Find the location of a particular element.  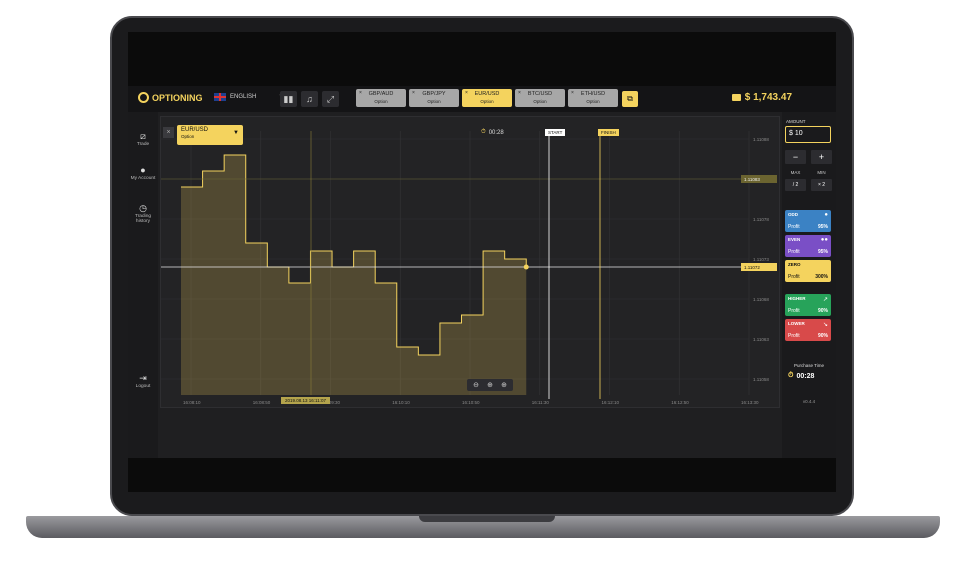

bet-title: LOWER is located at coordinates (796, 323).